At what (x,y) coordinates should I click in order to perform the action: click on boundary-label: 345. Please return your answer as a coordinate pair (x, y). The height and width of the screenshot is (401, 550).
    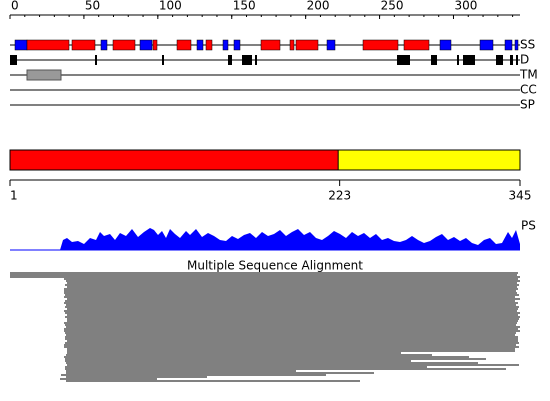
    Looking at the image, I should click on (520, 196).